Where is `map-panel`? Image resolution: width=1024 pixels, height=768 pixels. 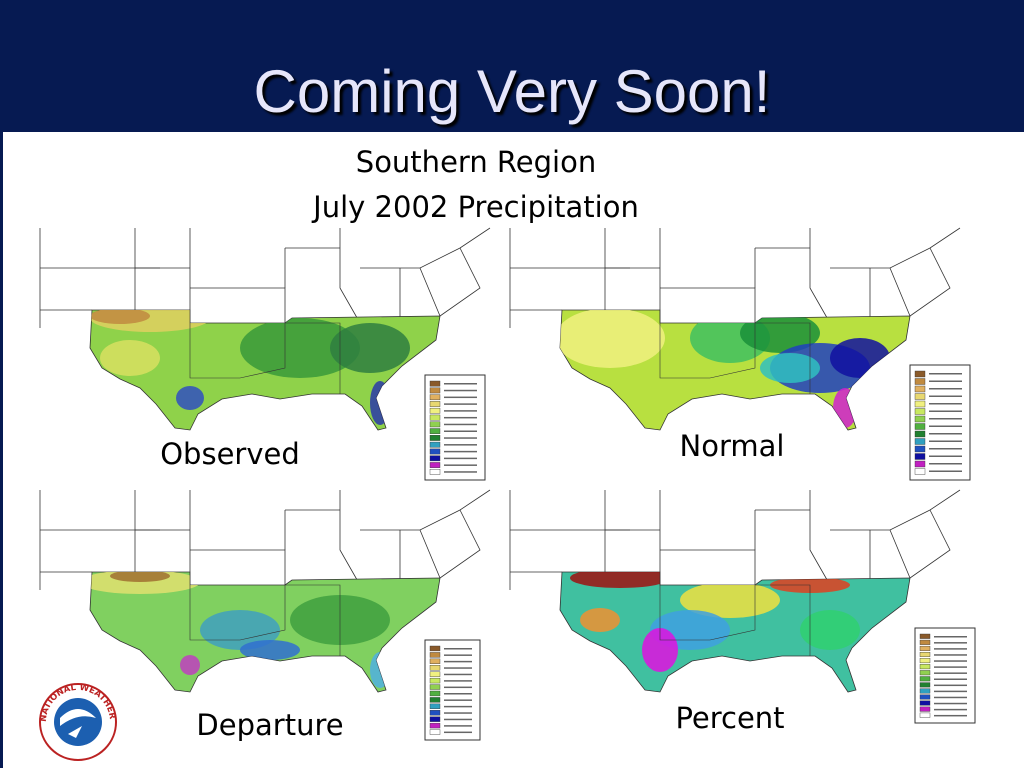
map-panel is located at coordinates (735, 591).